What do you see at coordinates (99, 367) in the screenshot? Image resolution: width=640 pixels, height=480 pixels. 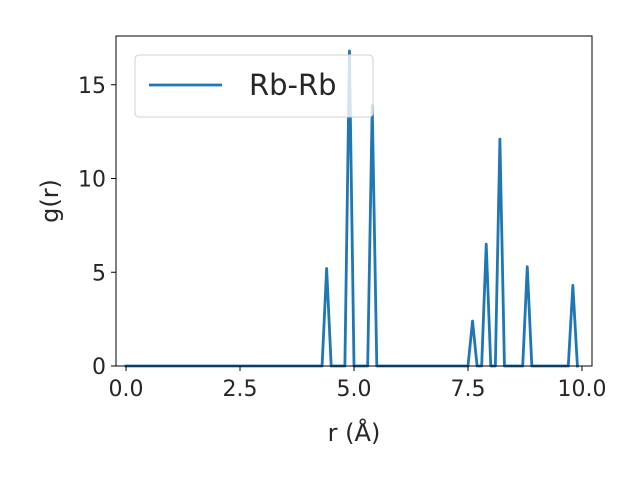 I see `y-tick-label: 0` at bounding box center [99, 367].